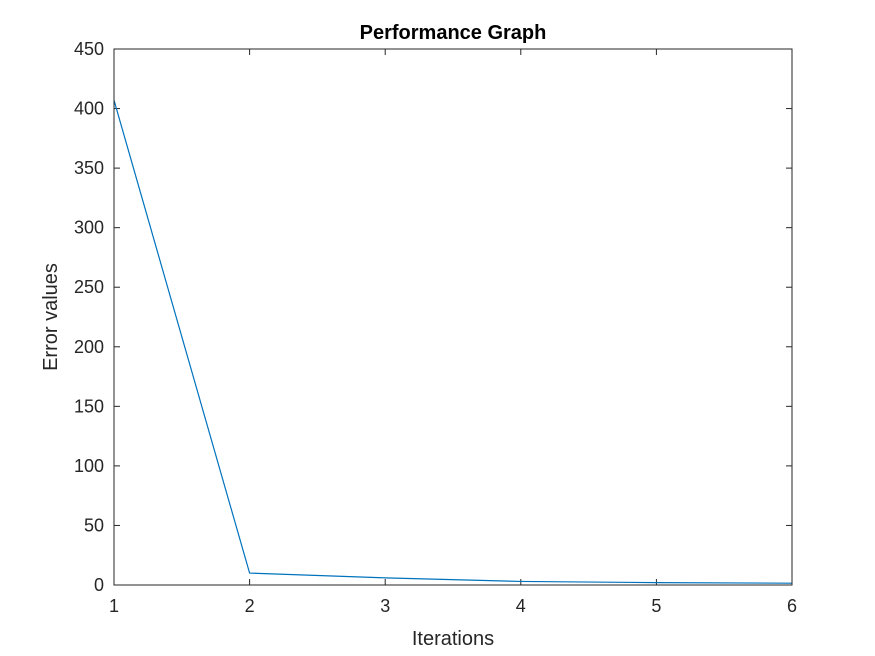 The width and height of the screenshot is (875, 656). Describe the element at coordinates (94, 525) in the screenshot. I see `y-tick-label: 50` at that location.